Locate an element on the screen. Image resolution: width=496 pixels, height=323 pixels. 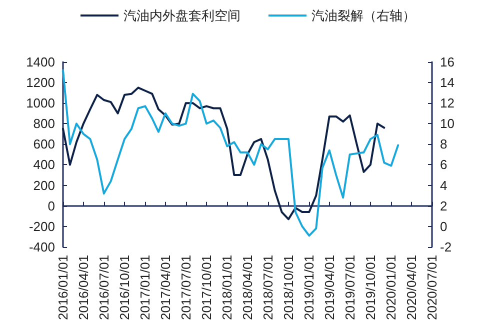
y2-tick-label: 0 is located at coordinates (444, 226).